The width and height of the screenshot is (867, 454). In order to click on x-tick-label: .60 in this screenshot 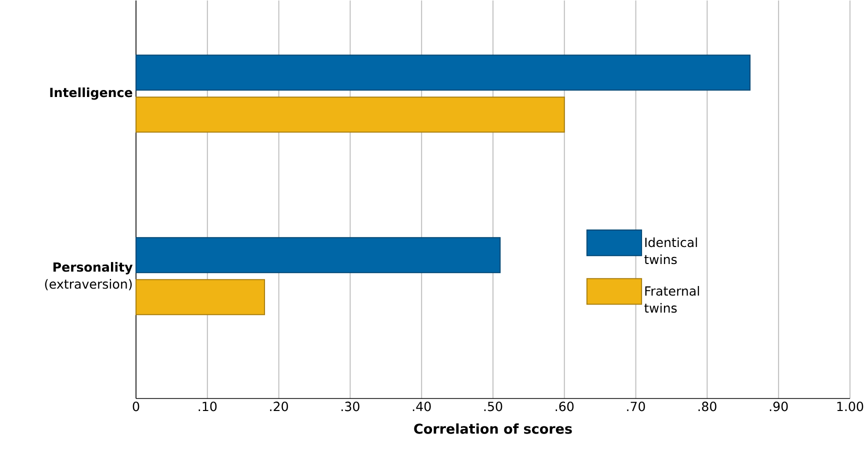, I will do `click(565, 406)`.